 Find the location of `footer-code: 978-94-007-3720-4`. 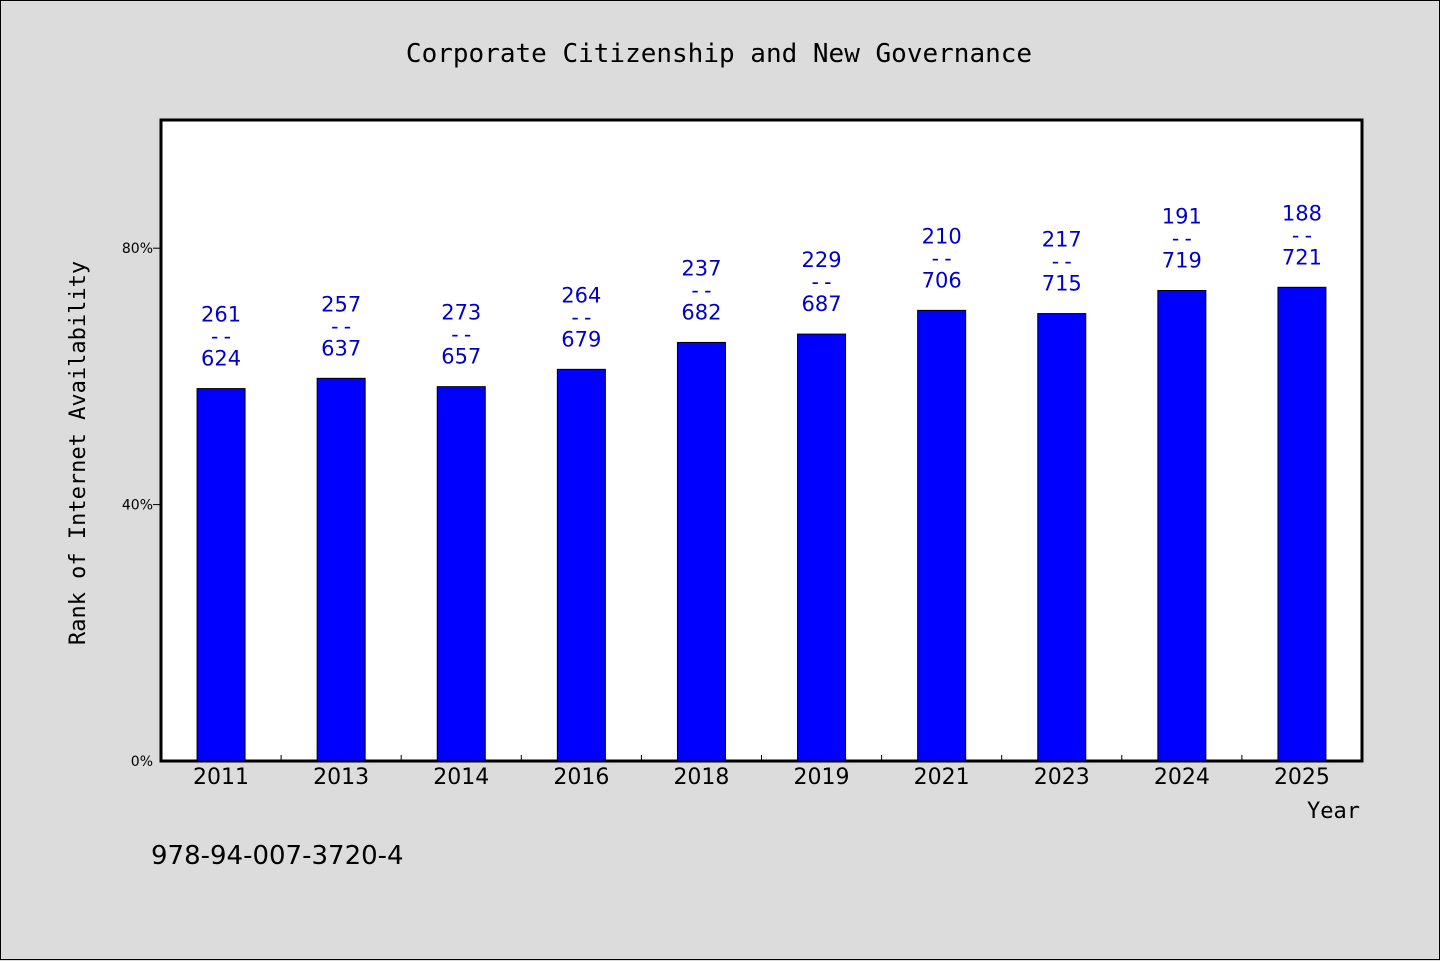

footer-code: 978-94-007-3720-4 is located at coordinates (277, 856).